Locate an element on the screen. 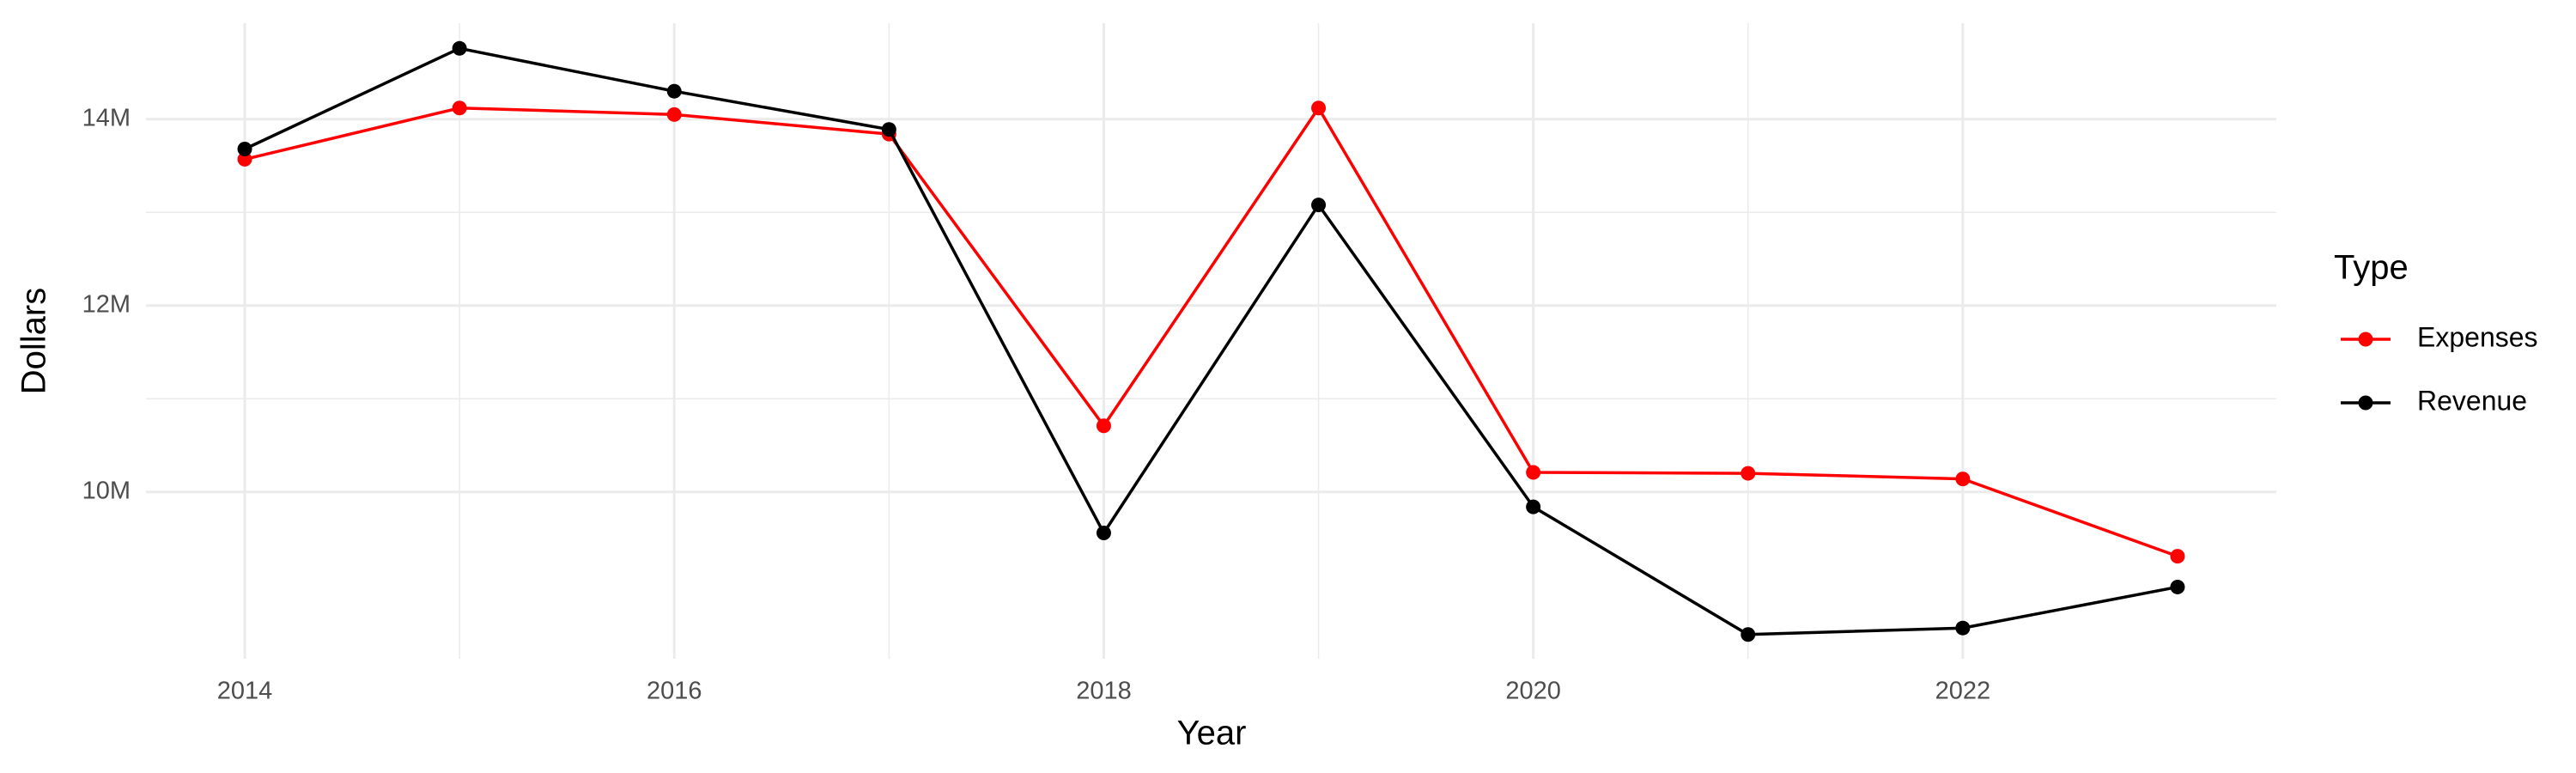 The image size is (2576, 773). legend-title: Type is located at coordinates (2371, 268).